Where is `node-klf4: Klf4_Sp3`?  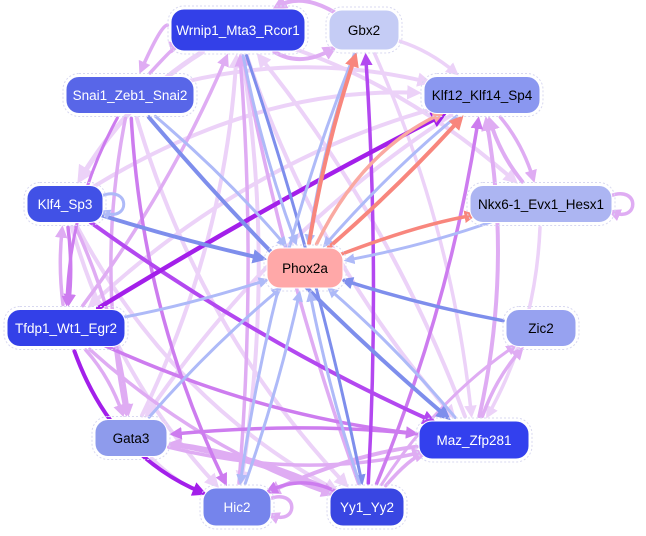 node-klf4: Klf4_Sp3 is located at coordinates (65, 204).